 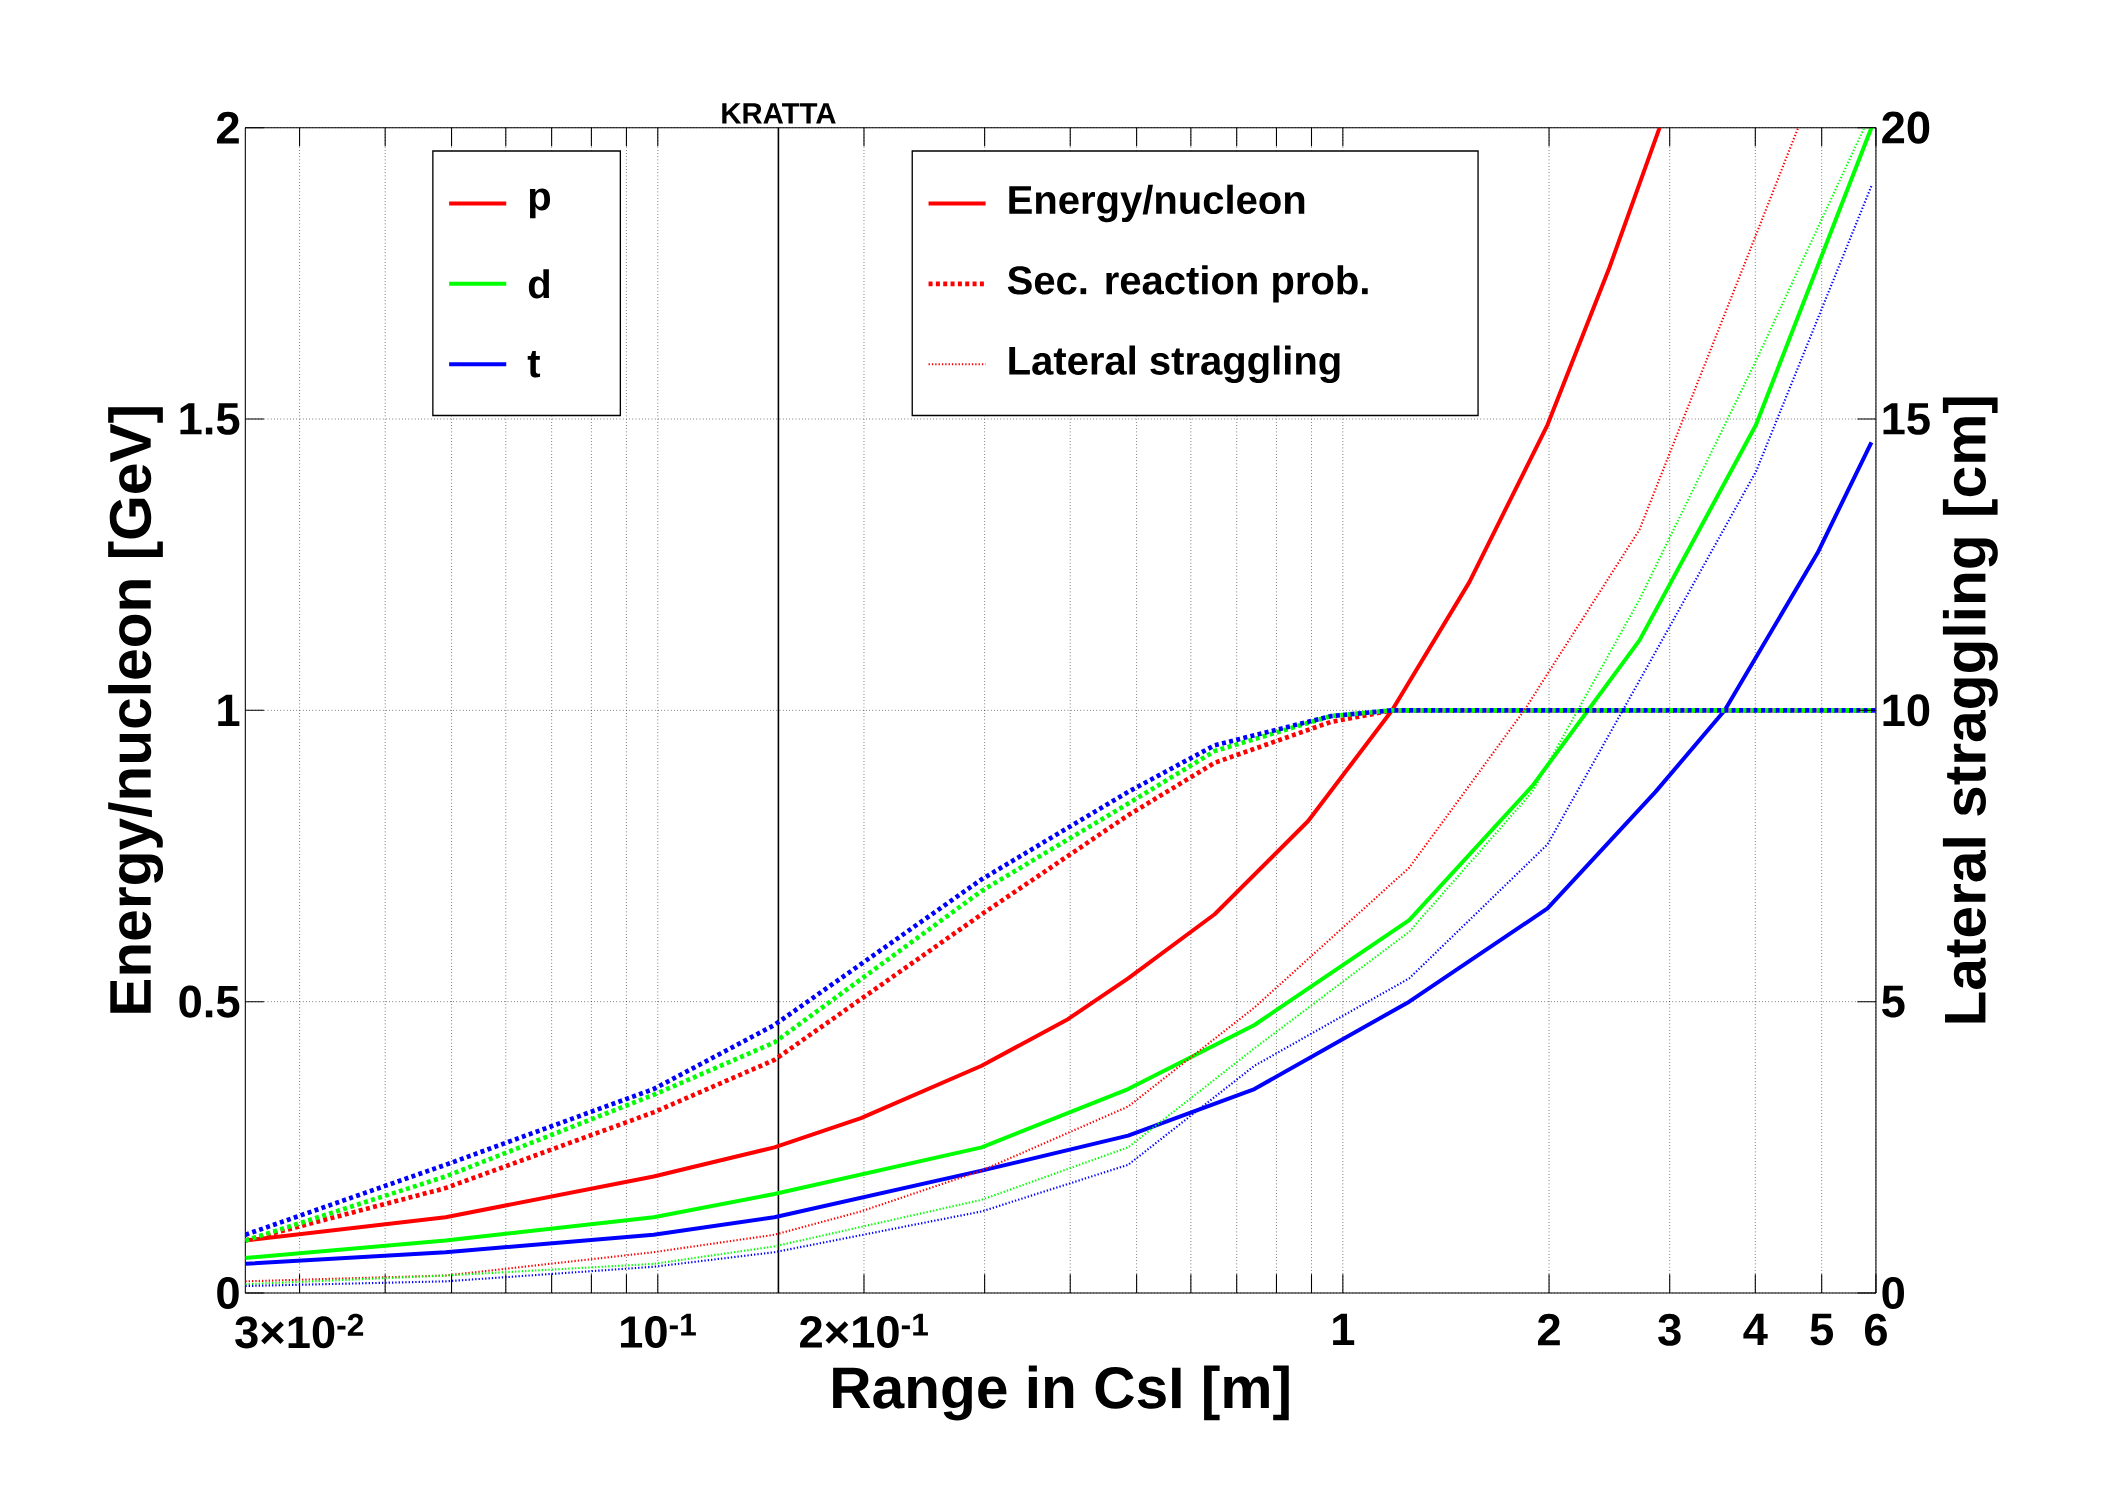 What do you see at coordinates (1061, 1393) in the screenshot?
I see `x-axis-title: Range in CsI [m]` at bounding box center [1061, 1393].